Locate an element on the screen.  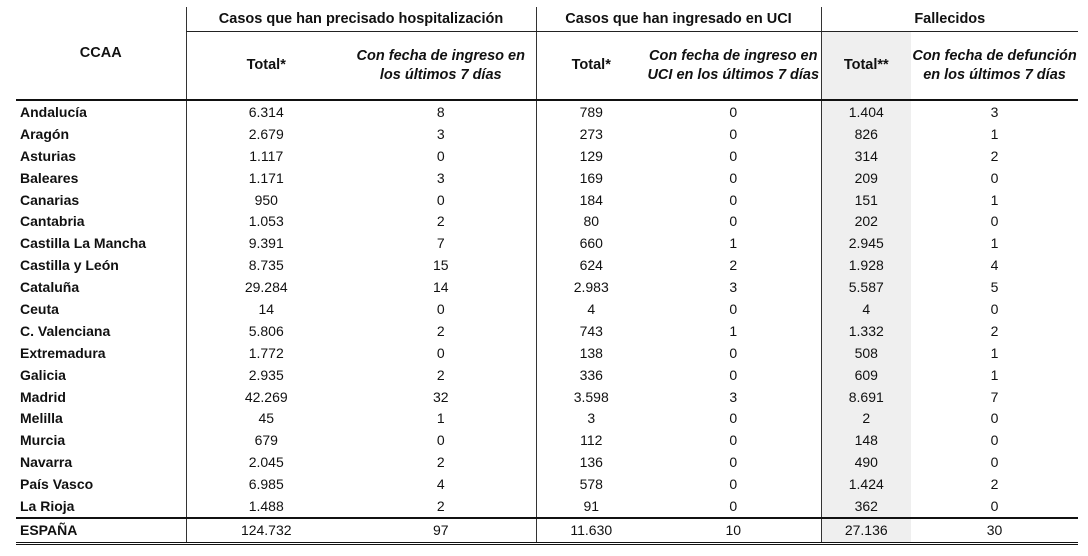
total-row: ESPAÑA 124.732 97 11.630 10 27.136 30 is located at coordinates (547, 530).